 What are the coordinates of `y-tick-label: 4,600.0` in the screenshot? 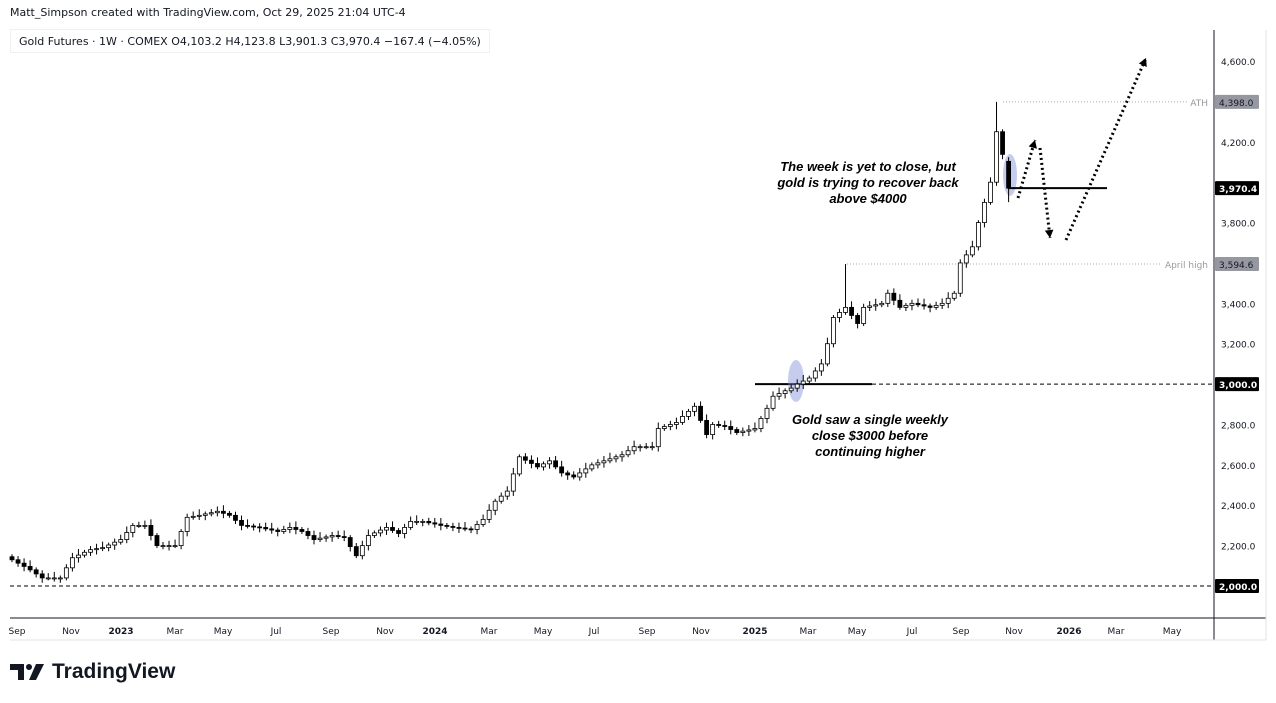 It's located at (1238, 63).